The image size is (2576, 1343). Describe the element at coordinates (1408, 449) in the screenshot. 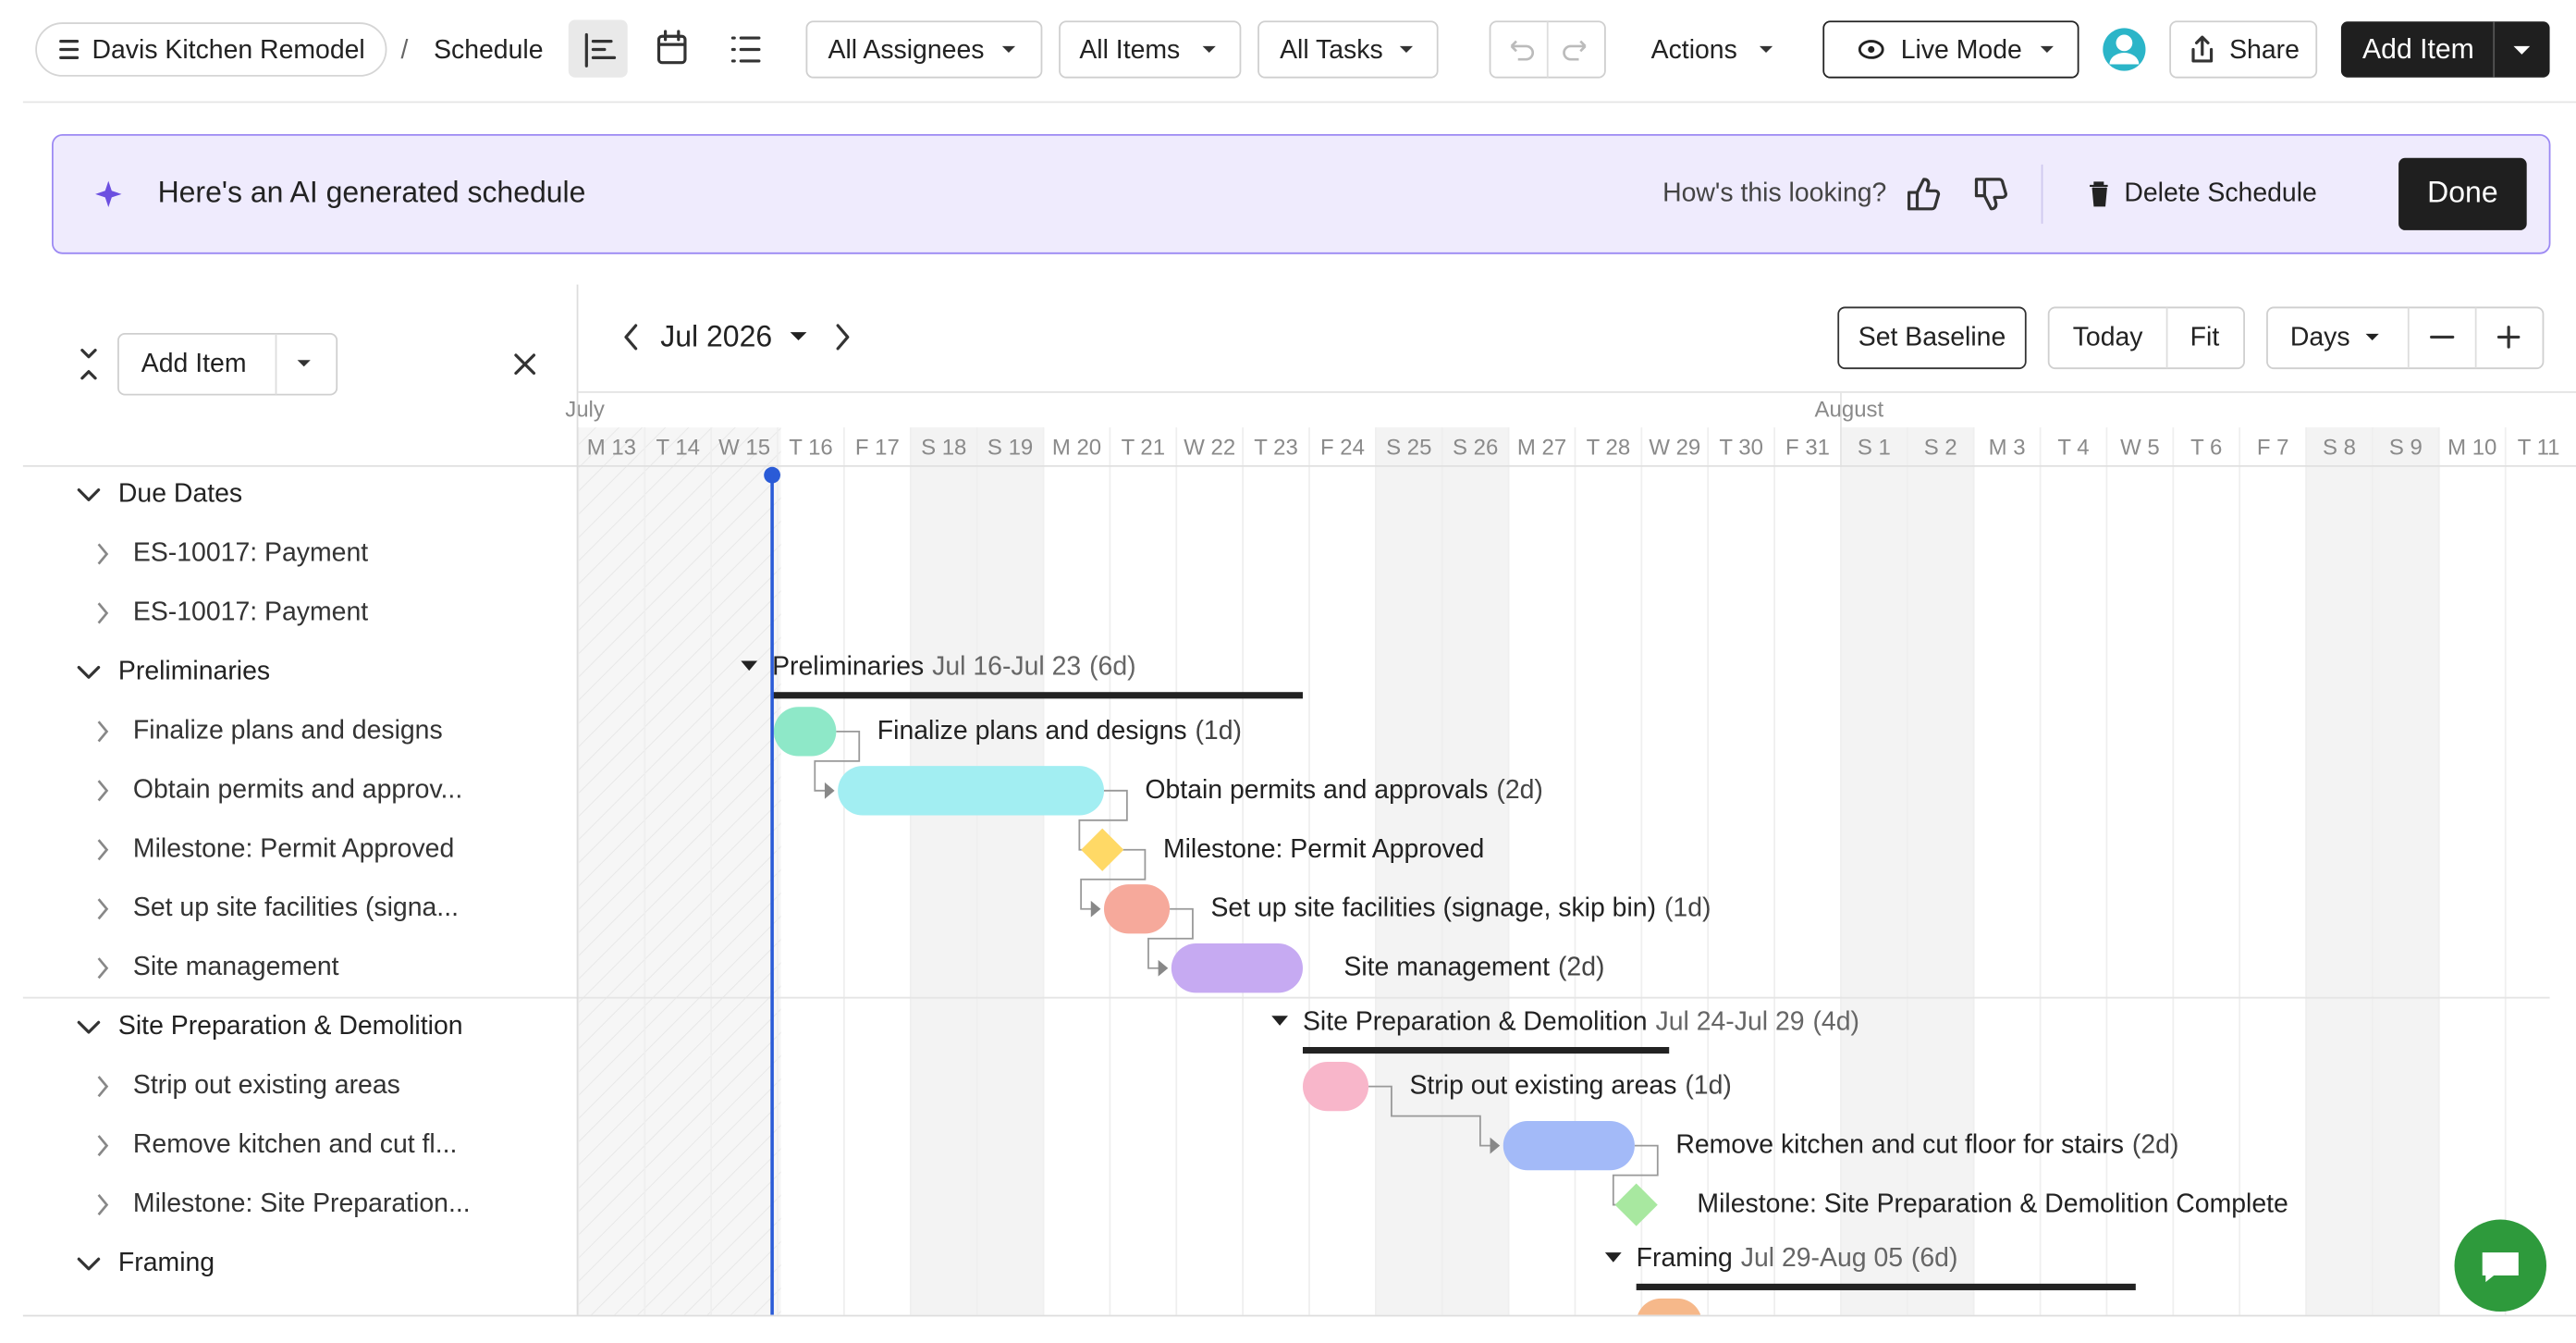

I see `day-label: S 25` at that location.